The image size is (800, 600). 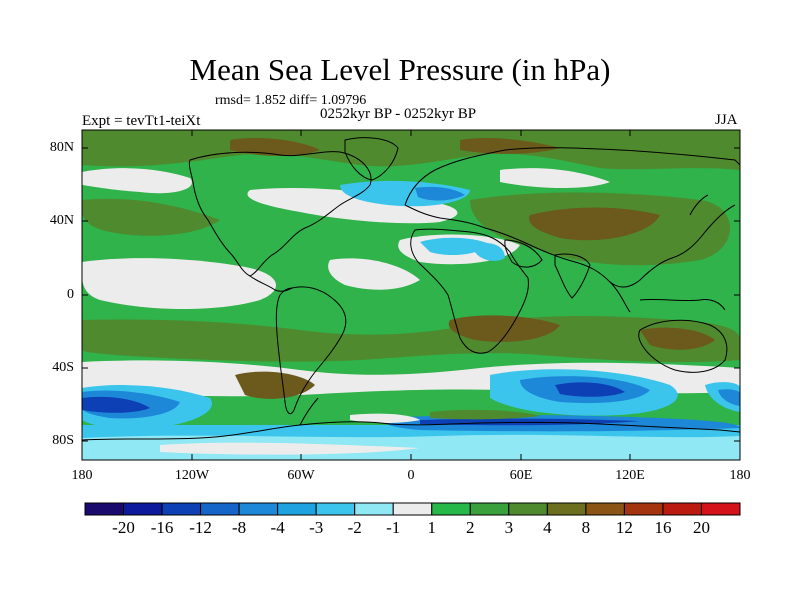 What do you see at coordinates (469, 291) in the screenshot?
I see `coast-africa` at bounding box center [469, 291].